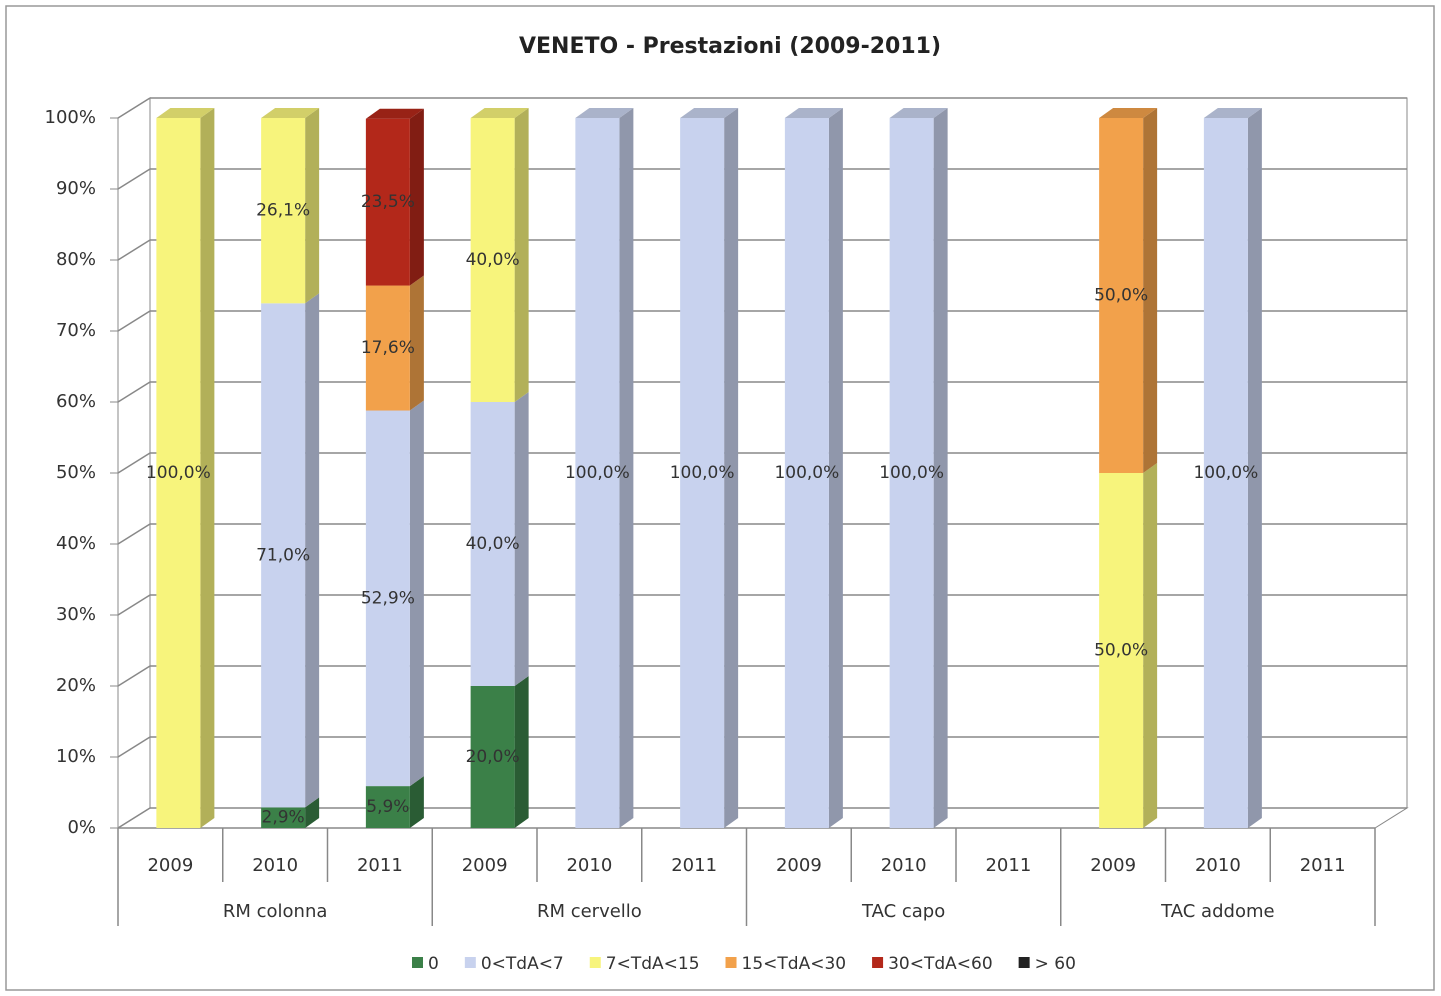 The height and width of the screenshot is (996, 1441). Describe the element at coordinates (653, 964) in the screenshot. I see `legend-label: 7<TdA<15` at that location.